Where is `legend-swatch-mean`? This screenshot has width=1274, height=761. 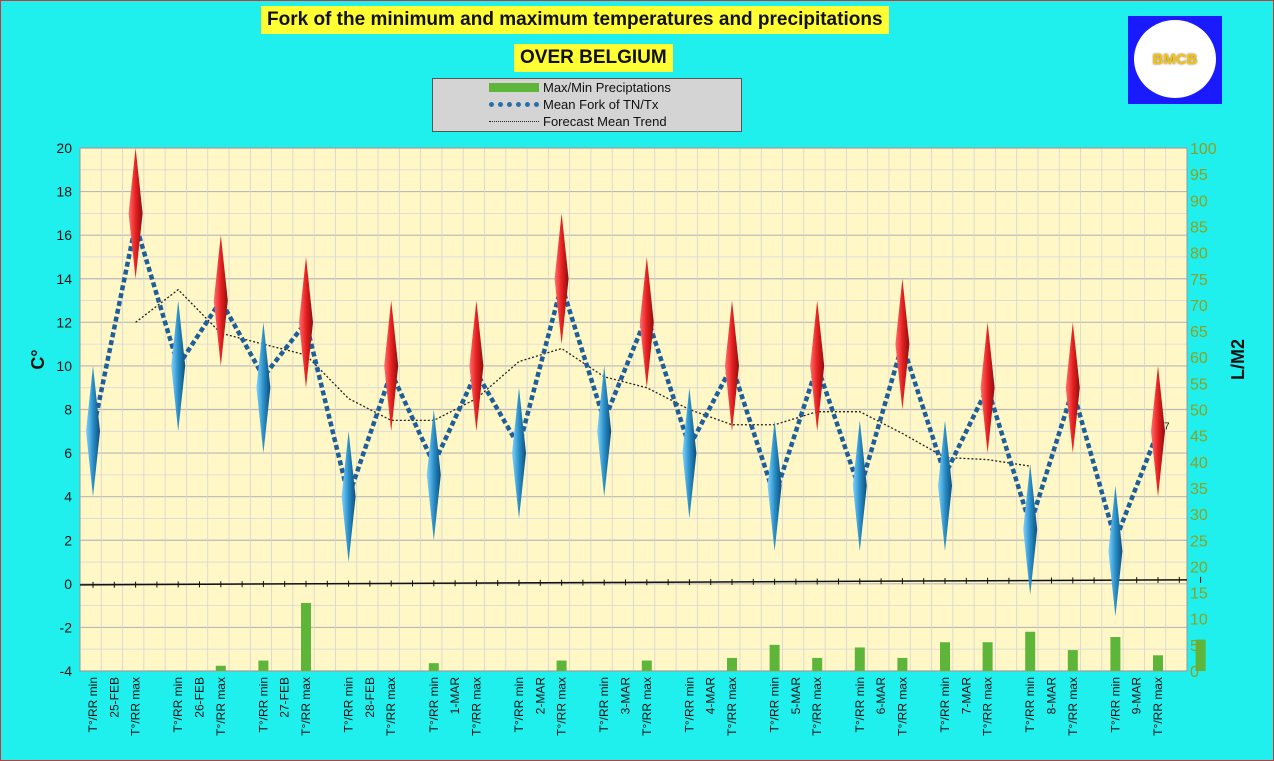 legend-swatch-mean is located at coordinates (514, 104).